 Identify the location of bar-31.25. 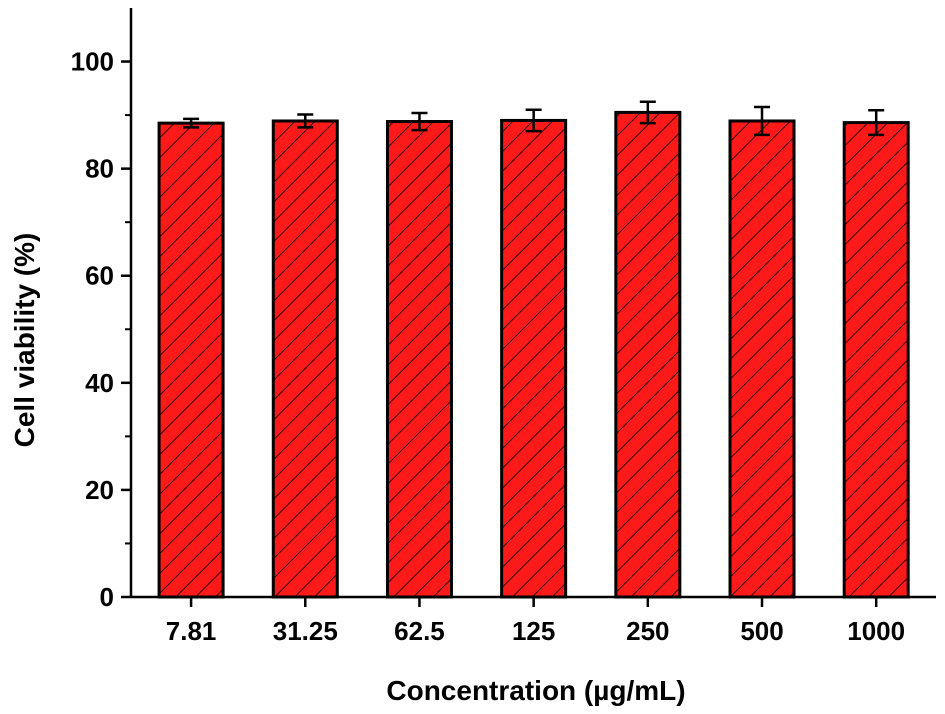
(305, 359).